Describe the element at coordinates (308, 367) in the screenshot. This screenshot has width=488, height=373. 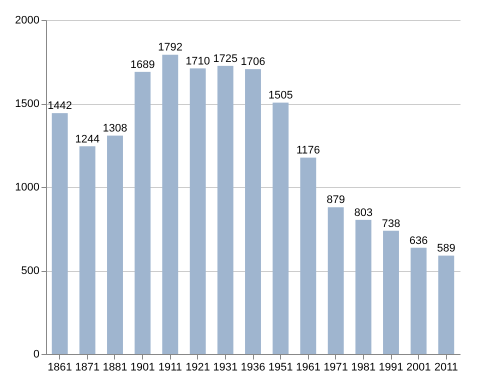
I see `x-tick-label: 1961` at that location.